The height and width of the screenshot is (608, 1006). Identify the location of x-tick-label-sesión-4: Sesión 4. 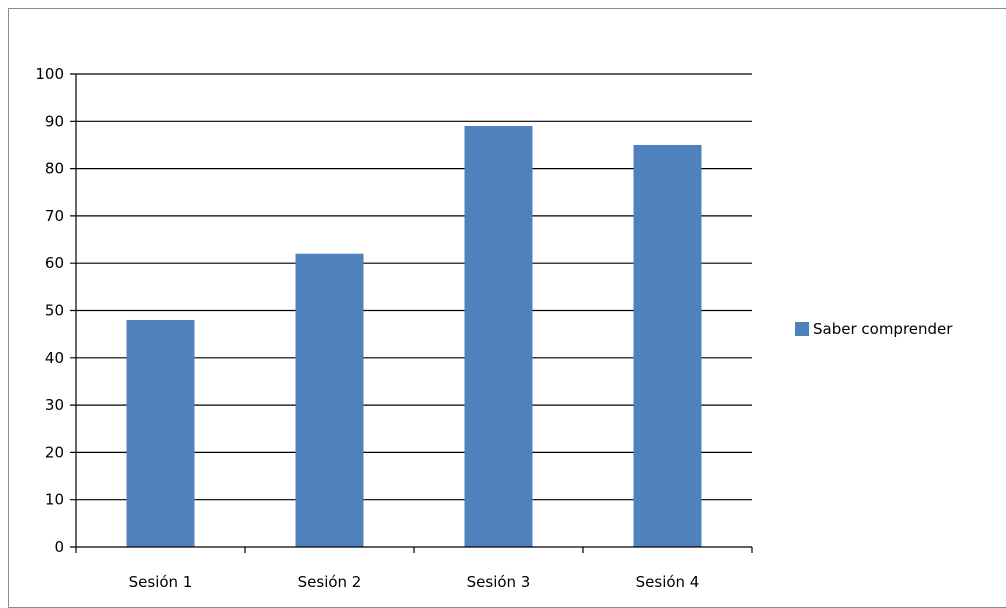
(668, 582).